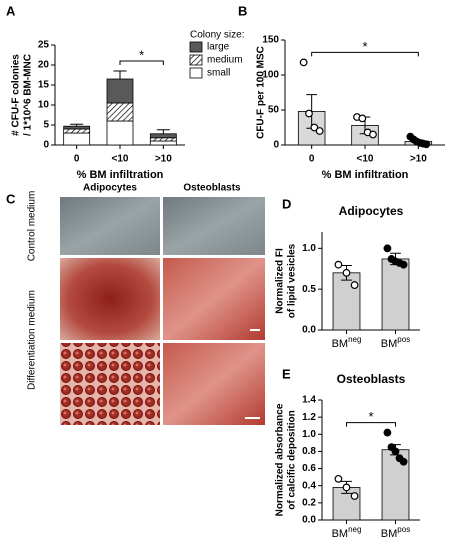  Describe the element at coordinates (280, 459) in the screenshot. I see `y-axis-label: Normalized absorbance` at that location.